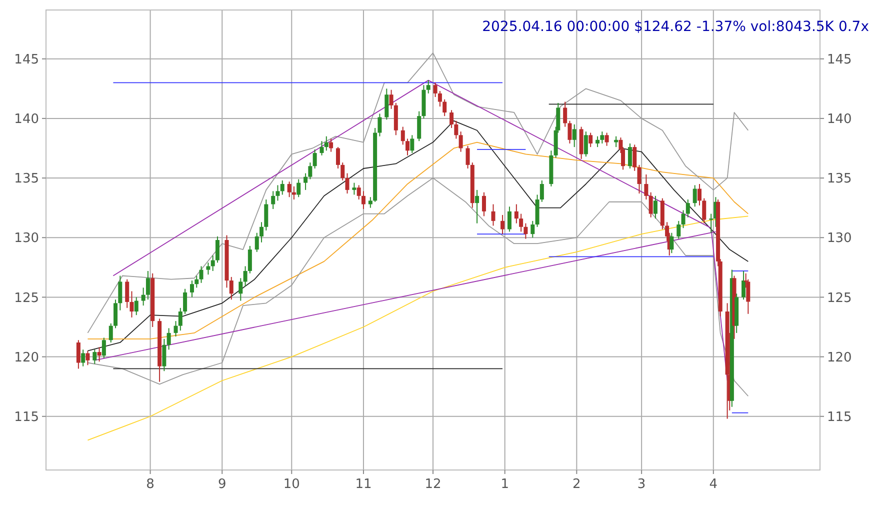  I want to click on y-tick-label: 125, so click(26, 298).